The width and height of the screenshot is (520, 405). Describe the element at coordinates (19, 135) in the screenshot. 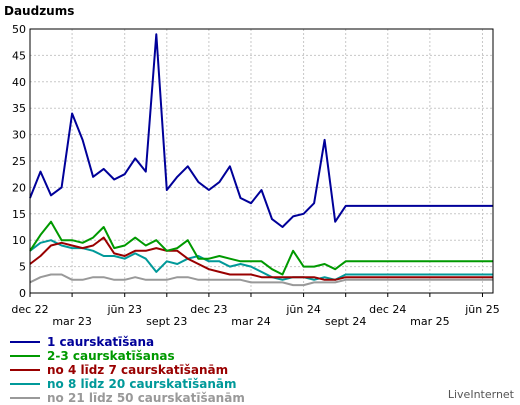

I see `y-tick-label: 30` at that location.